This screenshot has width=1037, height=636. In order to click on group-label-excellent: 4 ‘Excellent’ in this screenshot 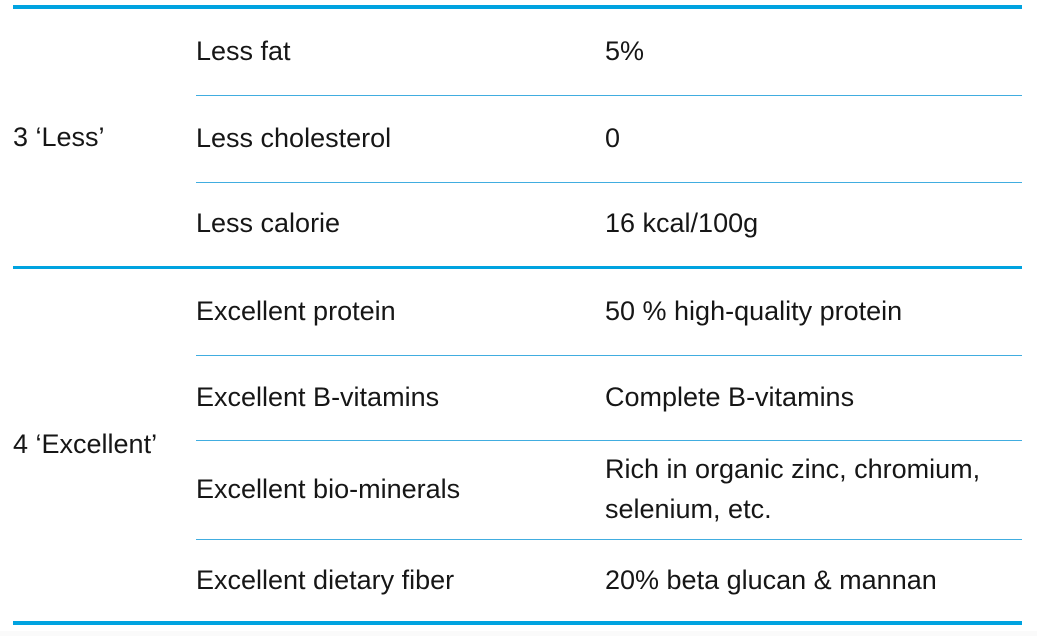, I will do `click(104, 444)`.